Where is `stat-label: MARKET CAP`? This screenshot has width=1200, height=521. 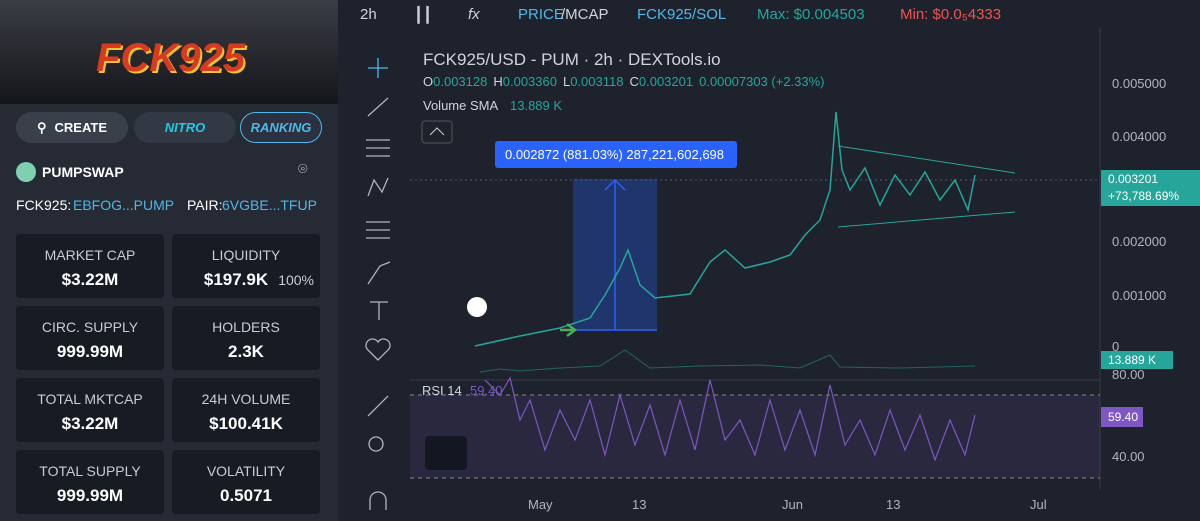 stat-label: MARKET CAP is located at coordinates (90, 255).